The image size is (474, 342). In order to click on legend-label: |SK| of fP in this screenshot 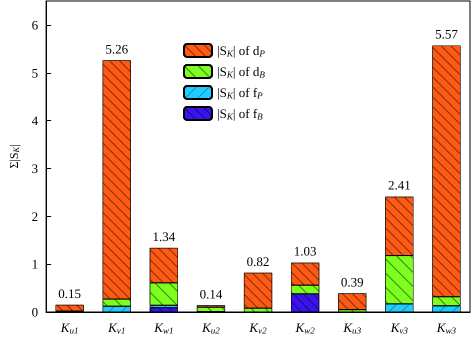, I will do `click(240, 92)`.